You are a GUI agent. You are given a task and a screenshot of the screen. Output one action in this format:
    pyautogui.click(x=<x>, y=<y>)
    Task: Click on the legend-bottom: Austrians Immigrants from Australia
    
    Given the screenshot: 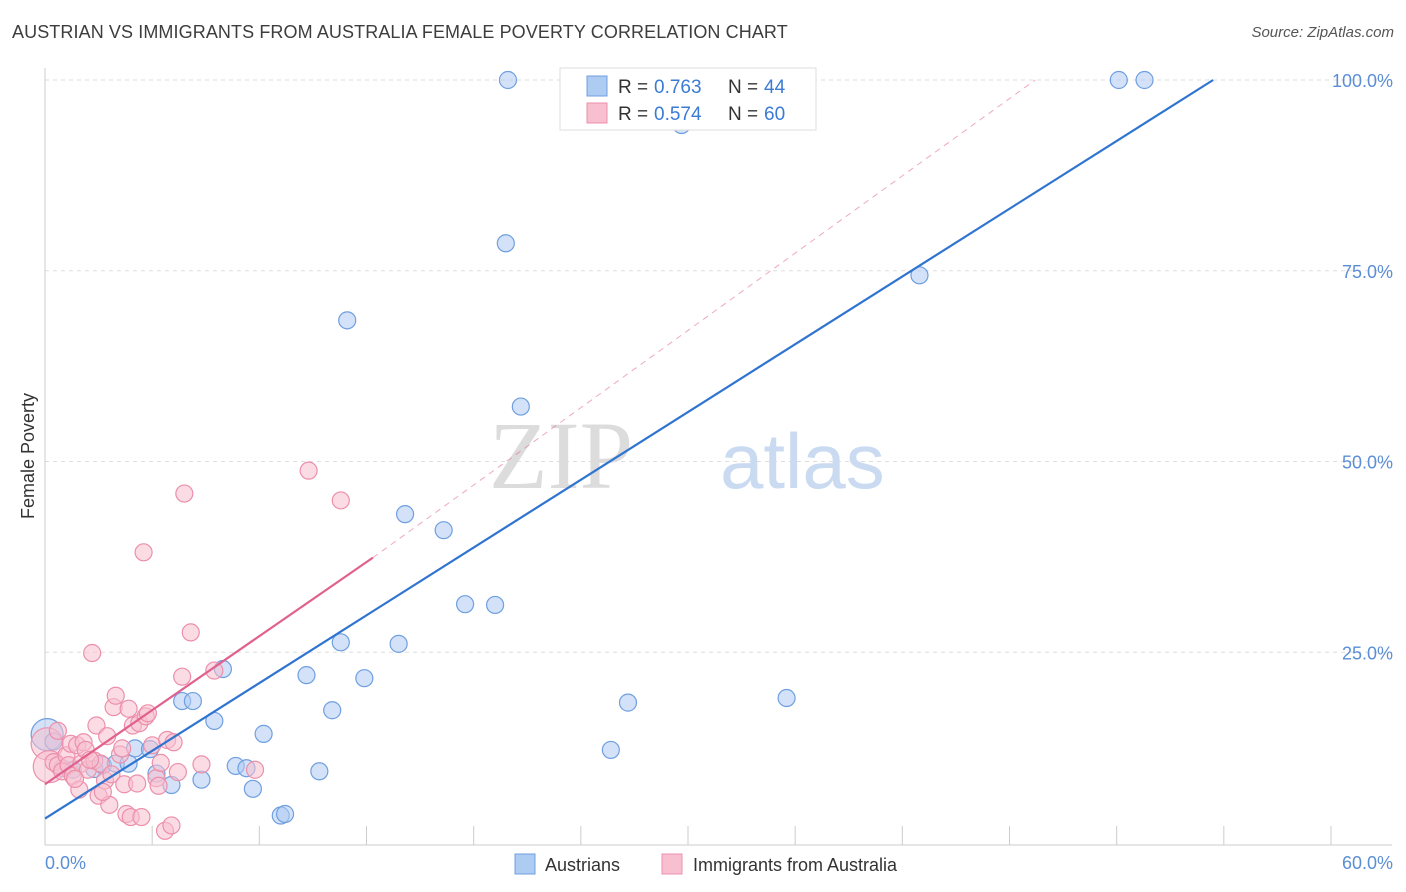 What is the action you would take?
    pyautogui.click(x=706, y=864)
    